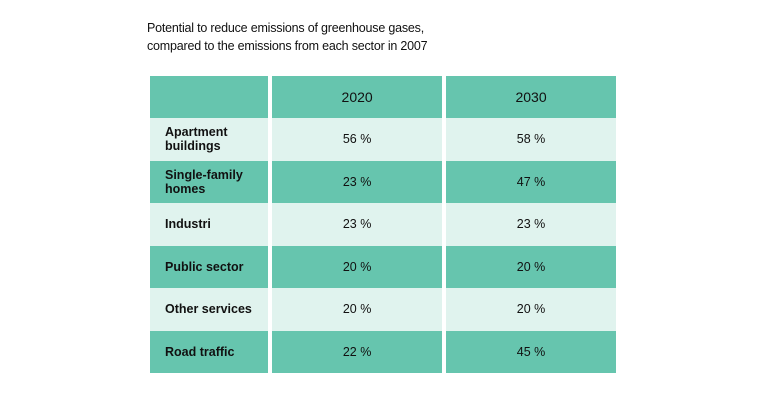  What do you see at coordinates (531, 181) in the screenshot?
I see `value-single-family-2030: 47 %` at bounding box center [531, 181].